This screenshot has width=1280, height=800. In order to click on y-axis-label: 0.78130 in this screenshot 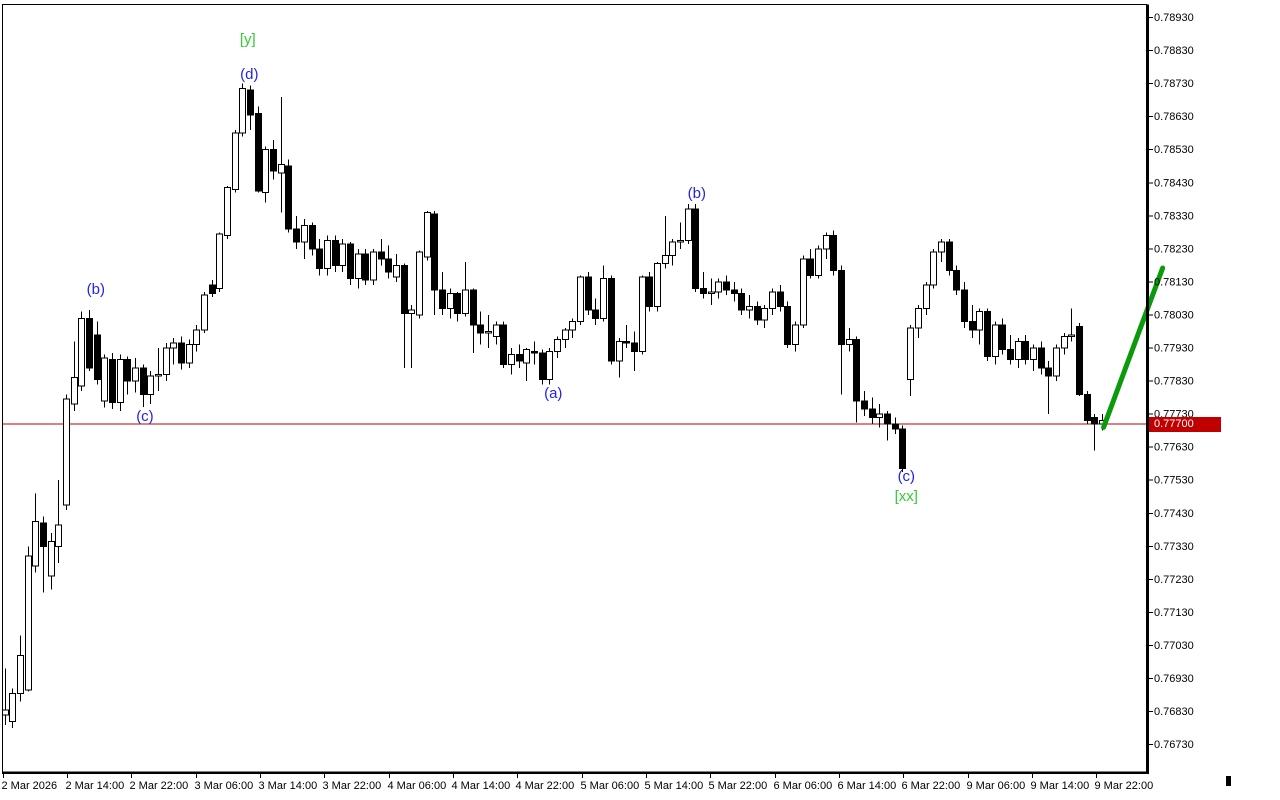, I will do `click(1174, 282)`.